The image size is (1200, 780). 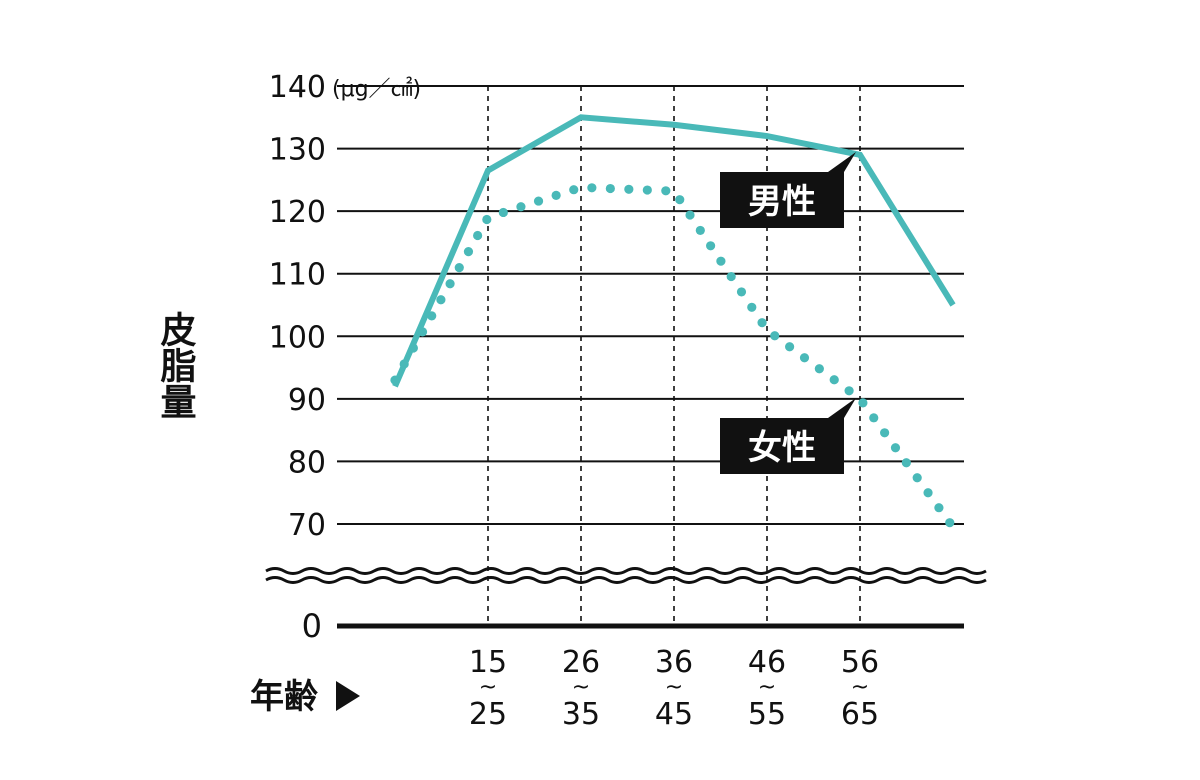 I want to click on legend-label-male-text: 男性, so click(x=782, y=202).